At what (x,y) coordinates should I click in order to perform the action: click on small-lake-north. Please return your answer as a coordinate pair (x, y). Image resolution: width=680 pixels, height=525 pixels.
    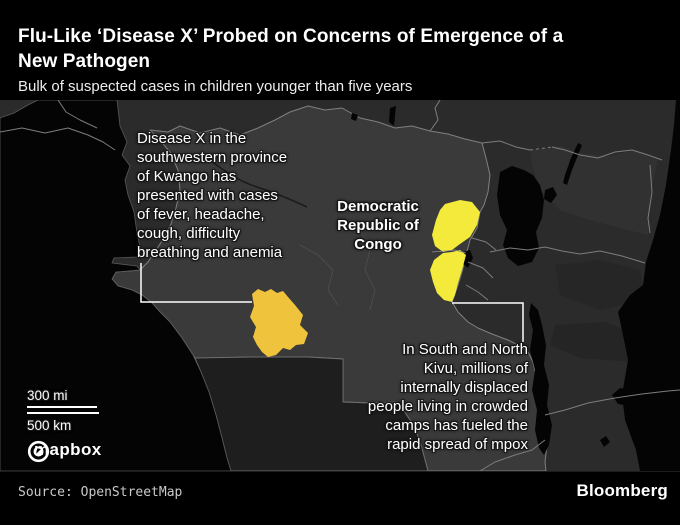
    Looking at the image, I should click on (392, 116).